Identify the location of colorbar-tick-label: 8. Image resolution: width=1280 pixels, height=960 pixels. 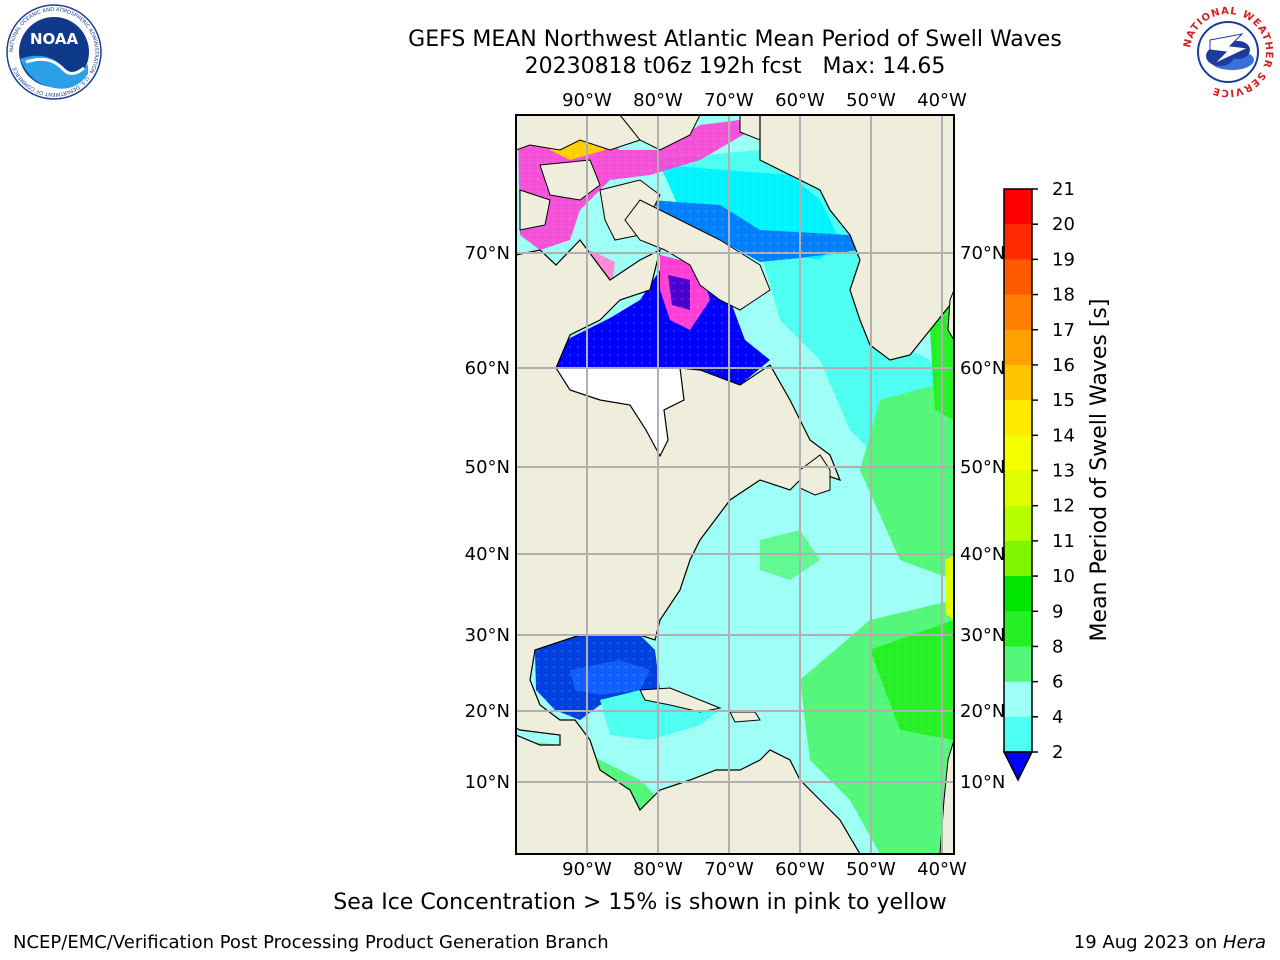
(1057, 646).